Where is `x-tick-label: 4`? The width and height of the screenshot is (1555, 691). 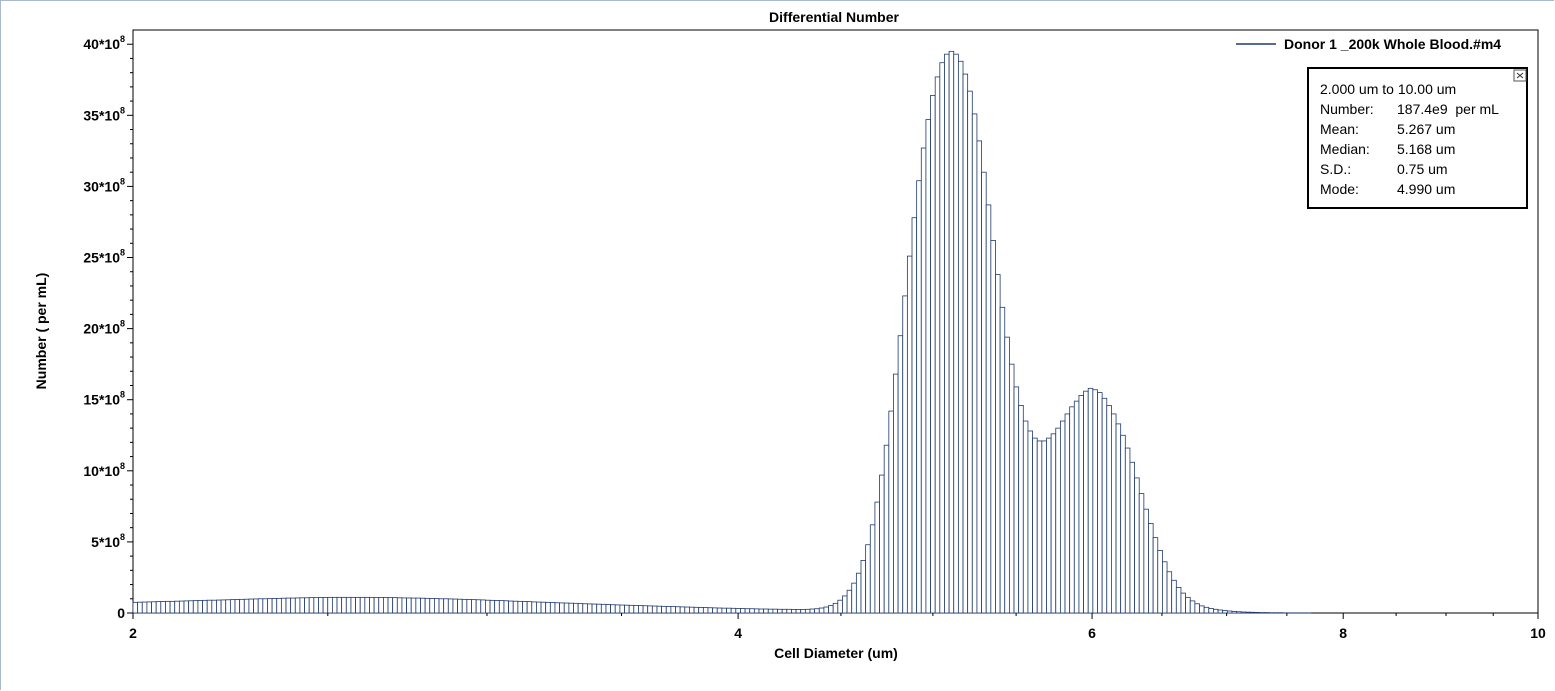
x-tick-label: 4 is located at coordinates (738, 633).